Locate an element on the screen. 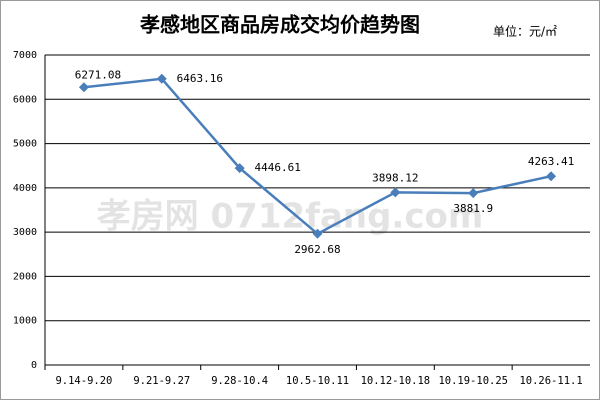 The image size is (600, 400). y-tick-label: 1000 is located at coordinates (25, 321).